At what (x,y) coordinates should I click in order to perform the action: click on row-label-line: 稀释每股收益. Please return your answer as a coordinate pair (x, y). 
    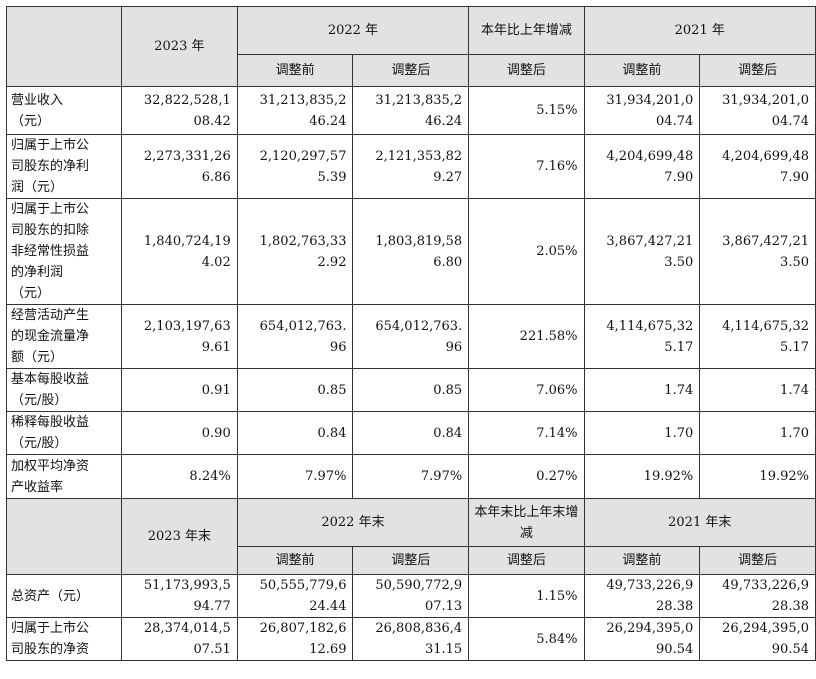
    Looking at the image, I should click on (50, 422).